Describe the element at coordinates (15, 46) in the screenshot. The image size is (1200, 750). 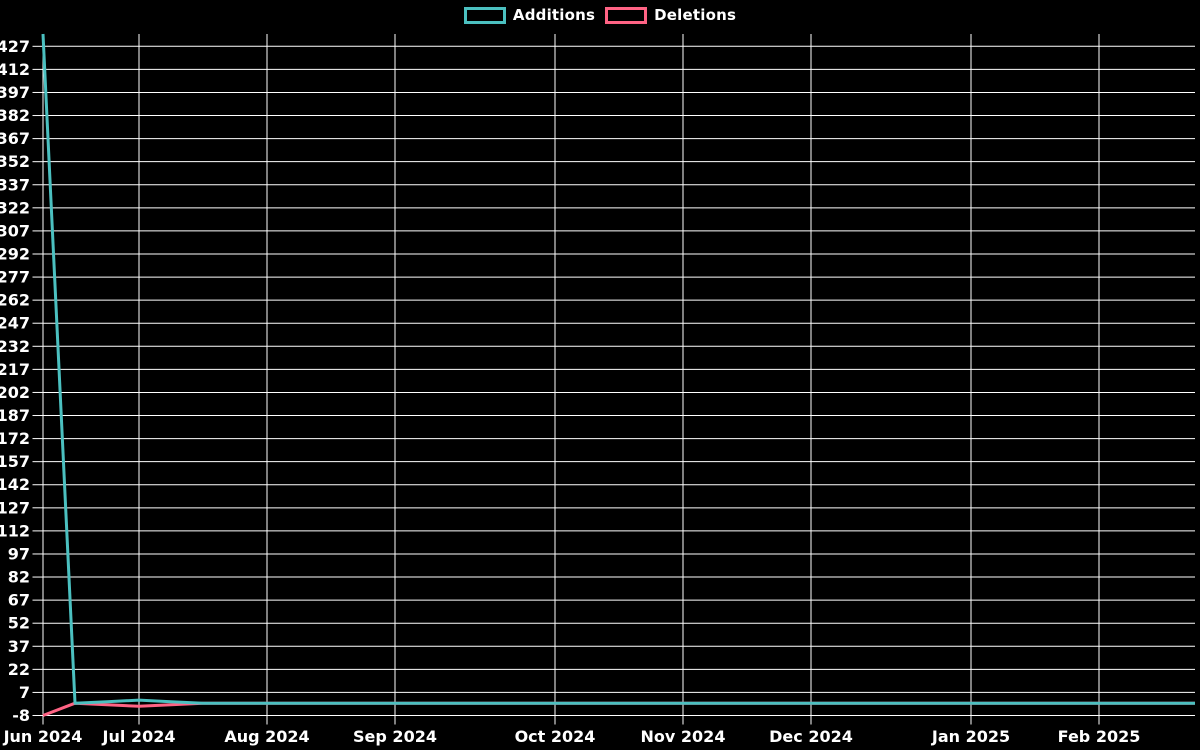
I see `y-tick-label: 427` at that location.